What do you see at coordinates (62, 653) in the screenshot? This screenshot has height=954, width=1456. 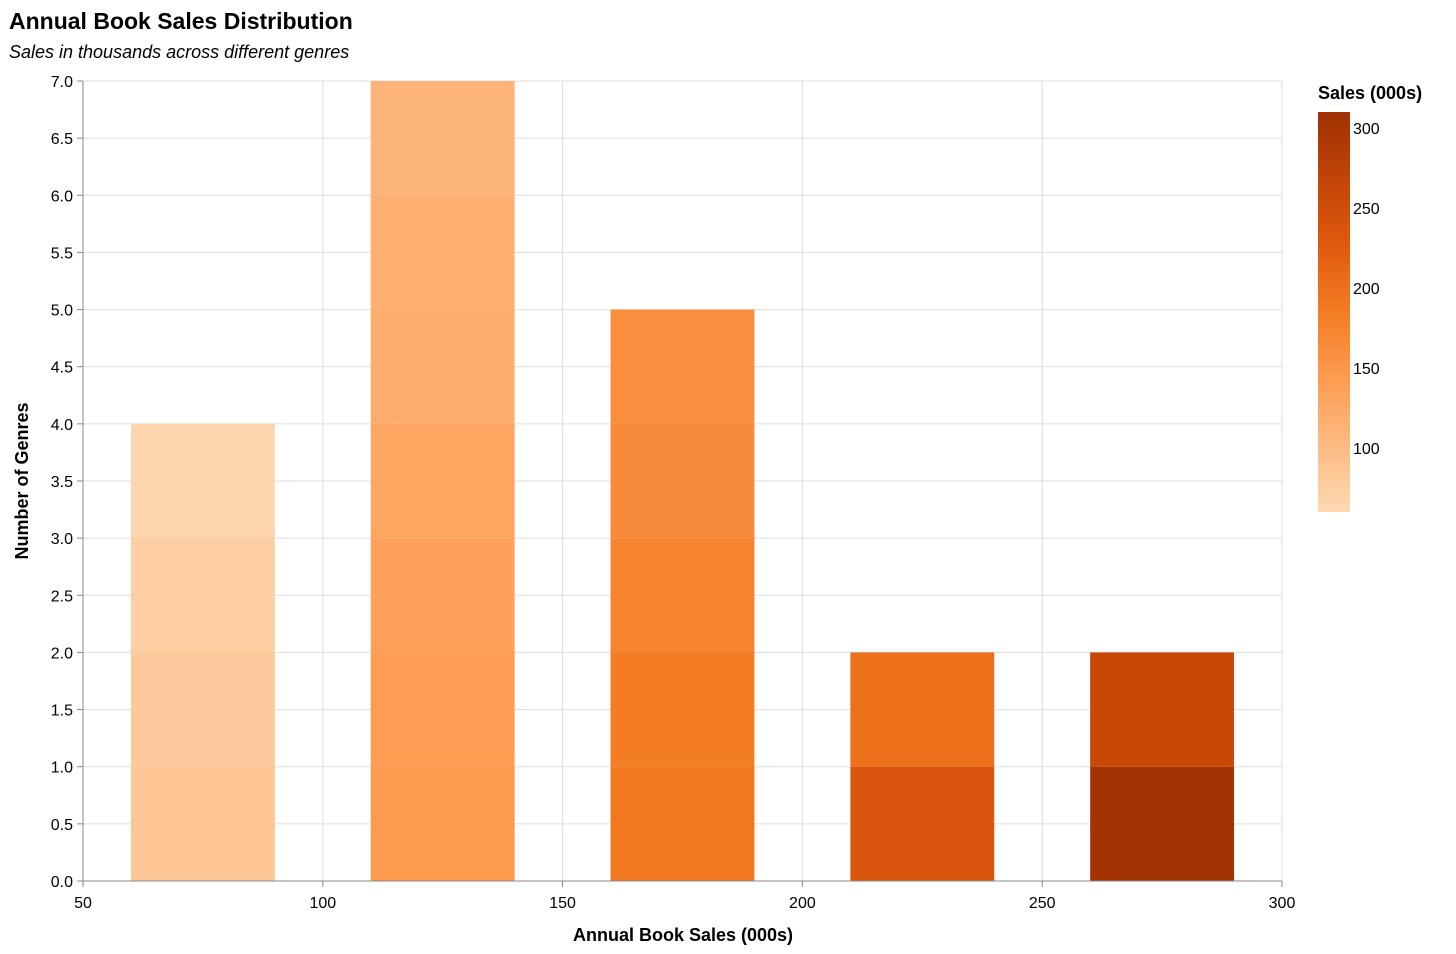 I see `y-tick-label: 2.0` at bounding box center [62, 653].